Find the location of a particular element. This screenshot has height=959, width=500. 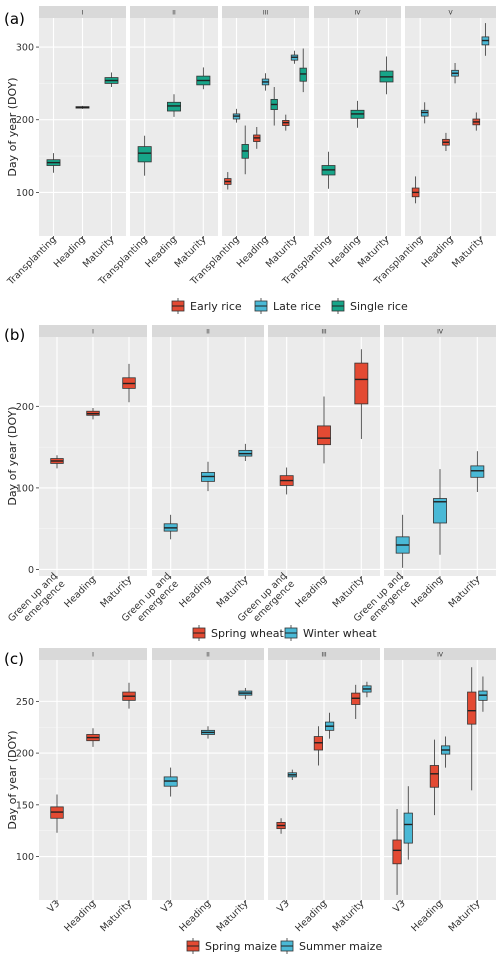

category-label: Green up andemergence is located at coordinates (36, 601).